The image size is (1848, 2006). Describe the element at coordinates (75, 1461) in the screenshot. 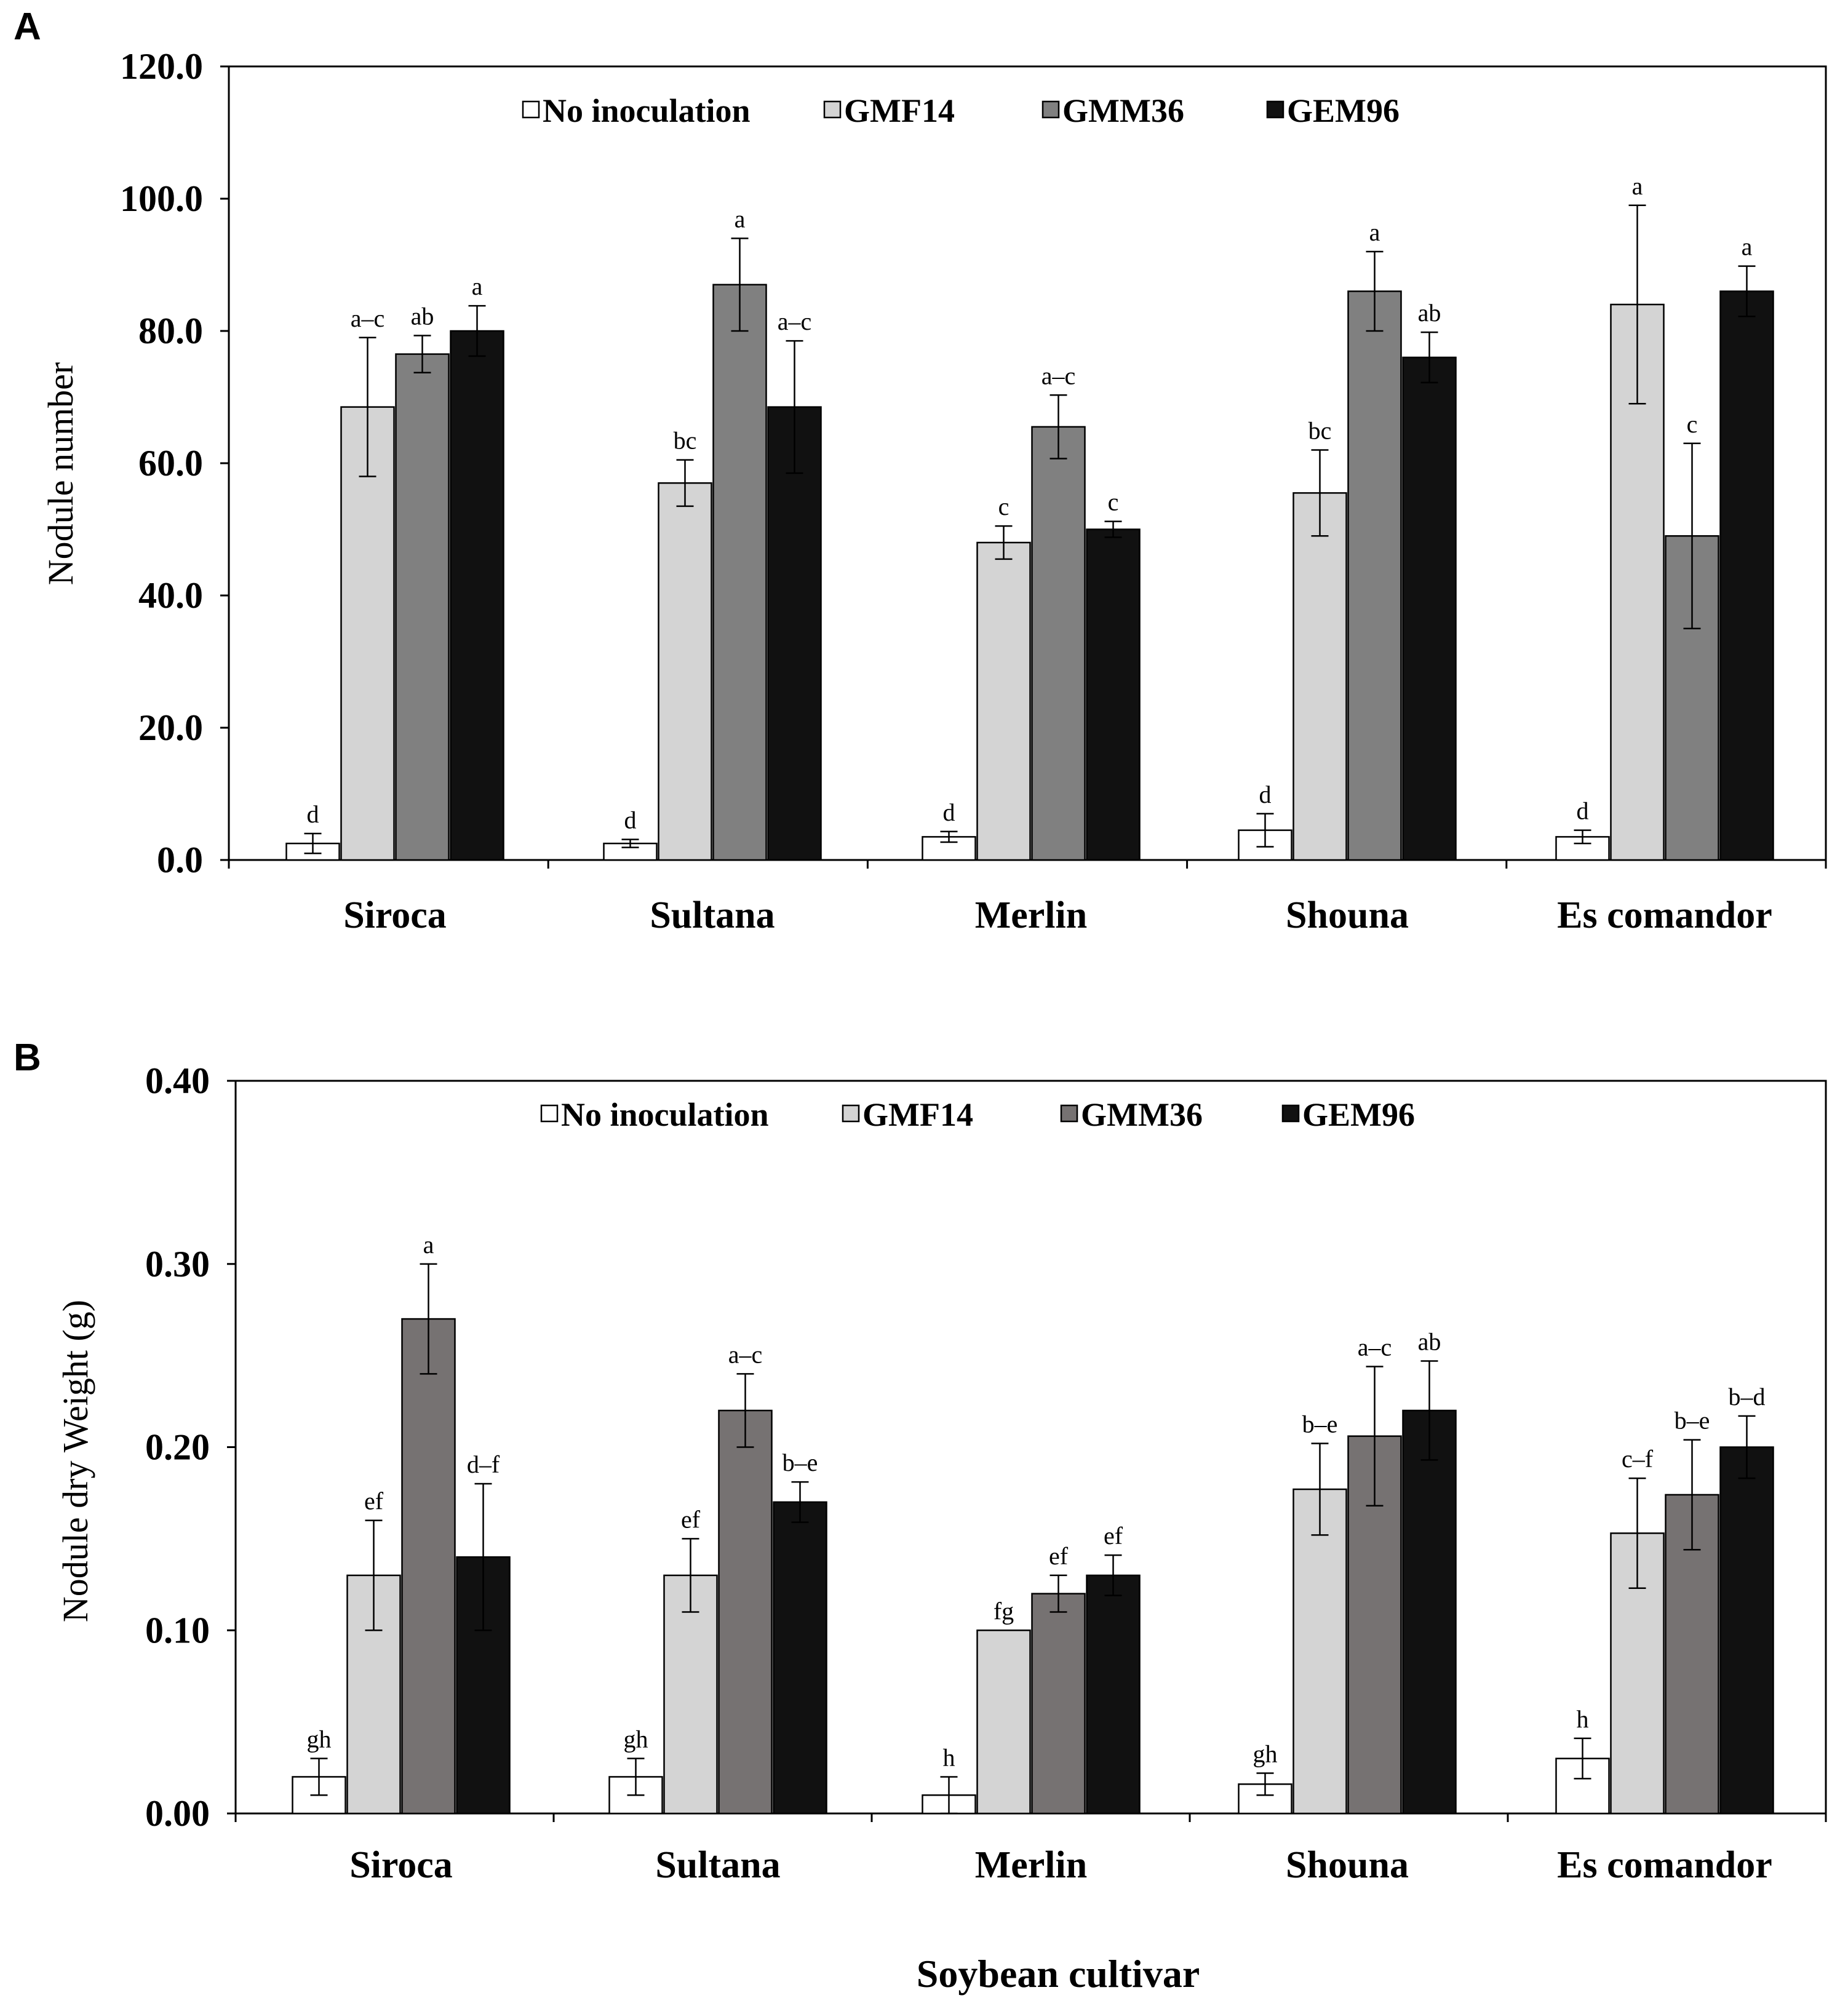

I see `y-axis-title: Nodule dry Weight (g)` at that location.